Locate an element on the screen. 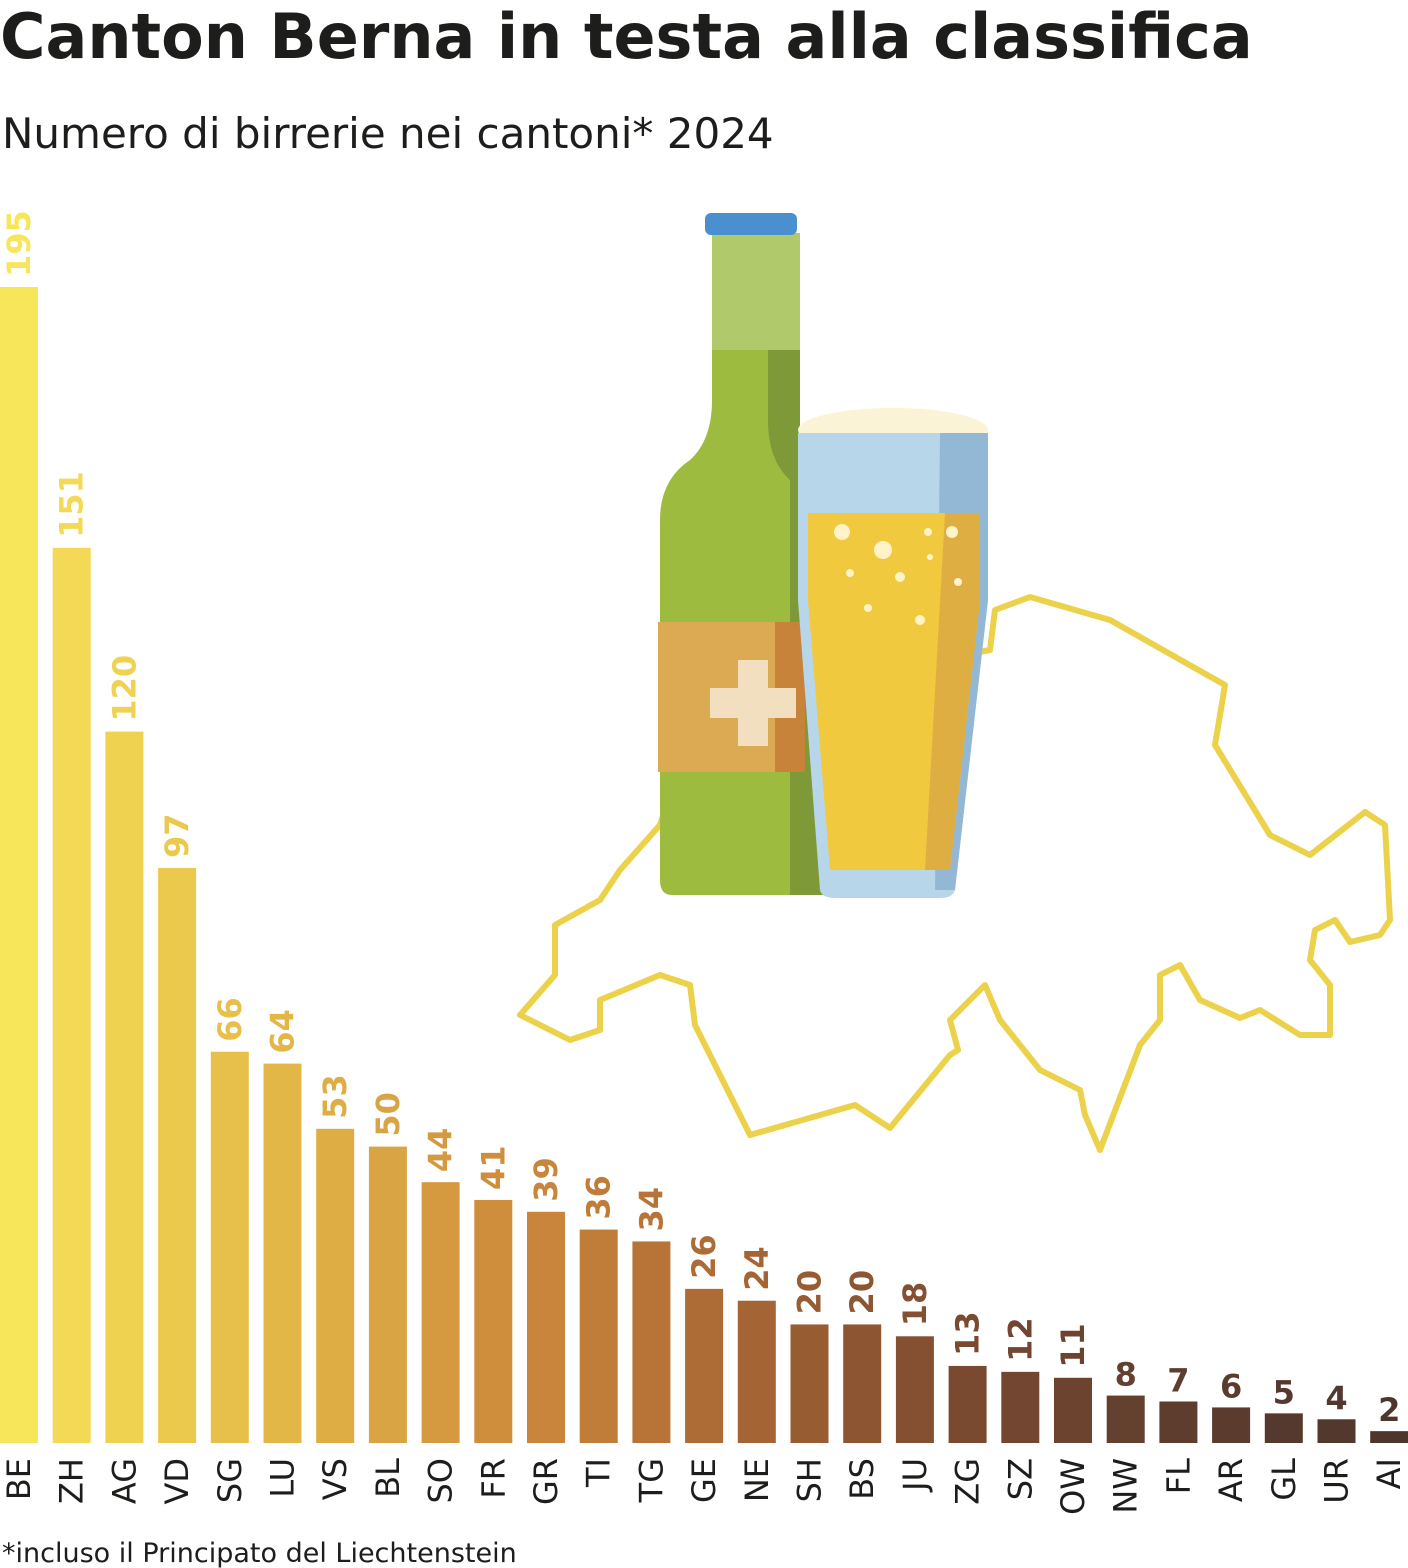 Image resolution: width=1408 pixels, height=1568 pixels. value-label: 64 is located at coordinates (283, 1031).